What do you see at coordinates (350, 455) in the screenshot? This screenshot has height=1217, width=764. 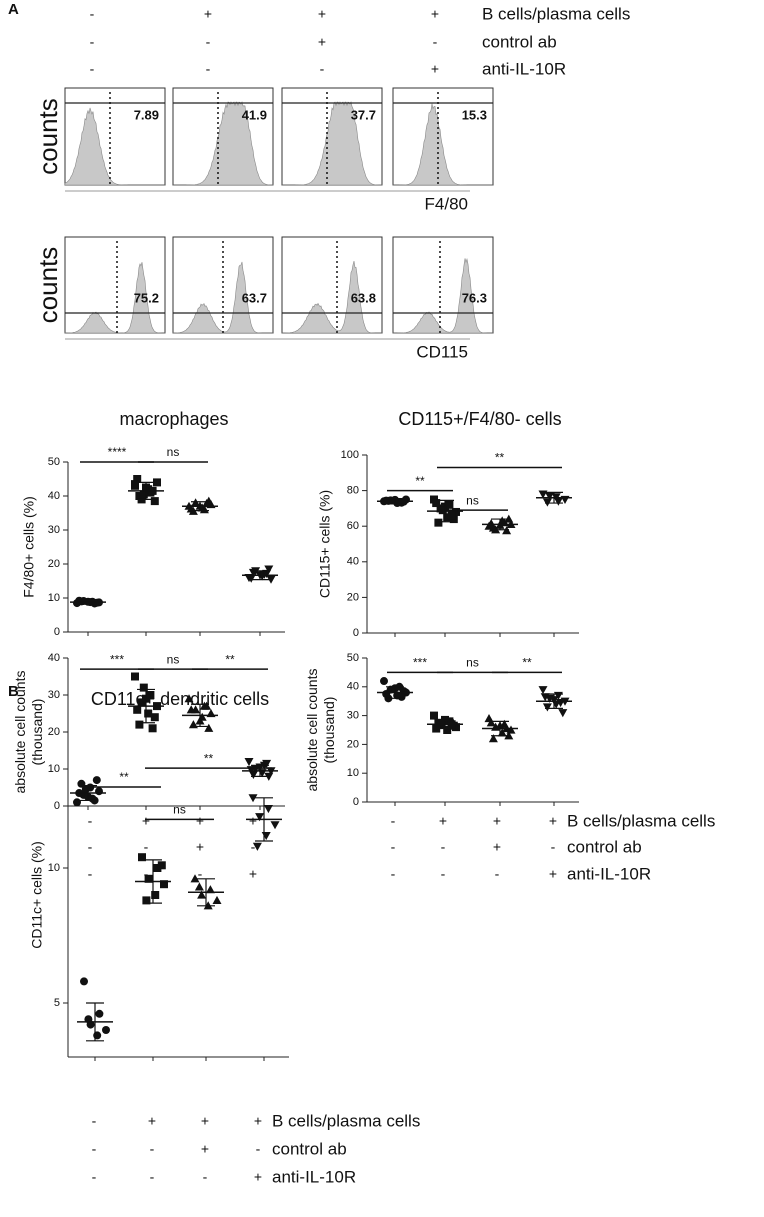 I see `y-tick-label: 100` at bounding box center [350, 455].